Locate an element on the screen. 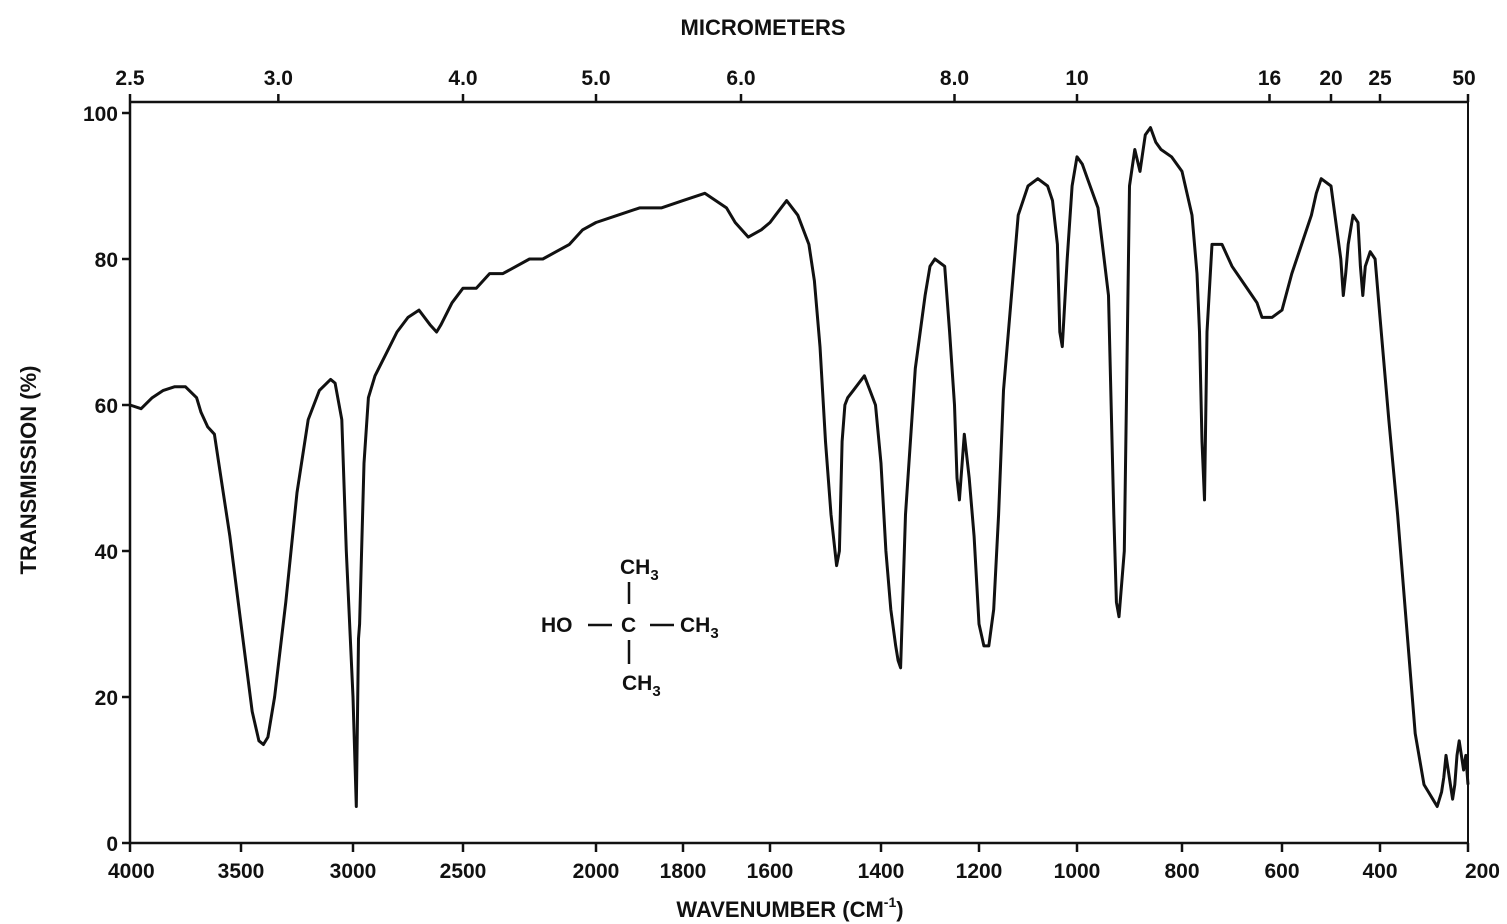 The width and height of the screenshot is (1507, 924). x-tick-label: 1400 is located at coordinates (881, 871).